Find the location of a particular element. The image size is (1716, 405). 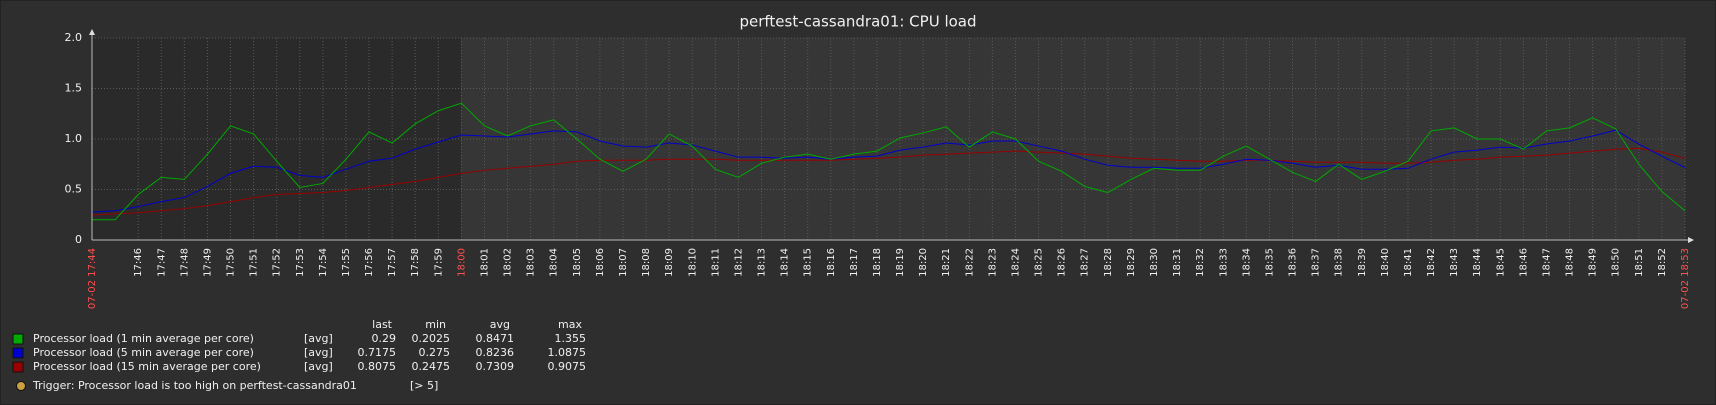

x-tick-label: 17:47 is located at coordinates (161, 262).